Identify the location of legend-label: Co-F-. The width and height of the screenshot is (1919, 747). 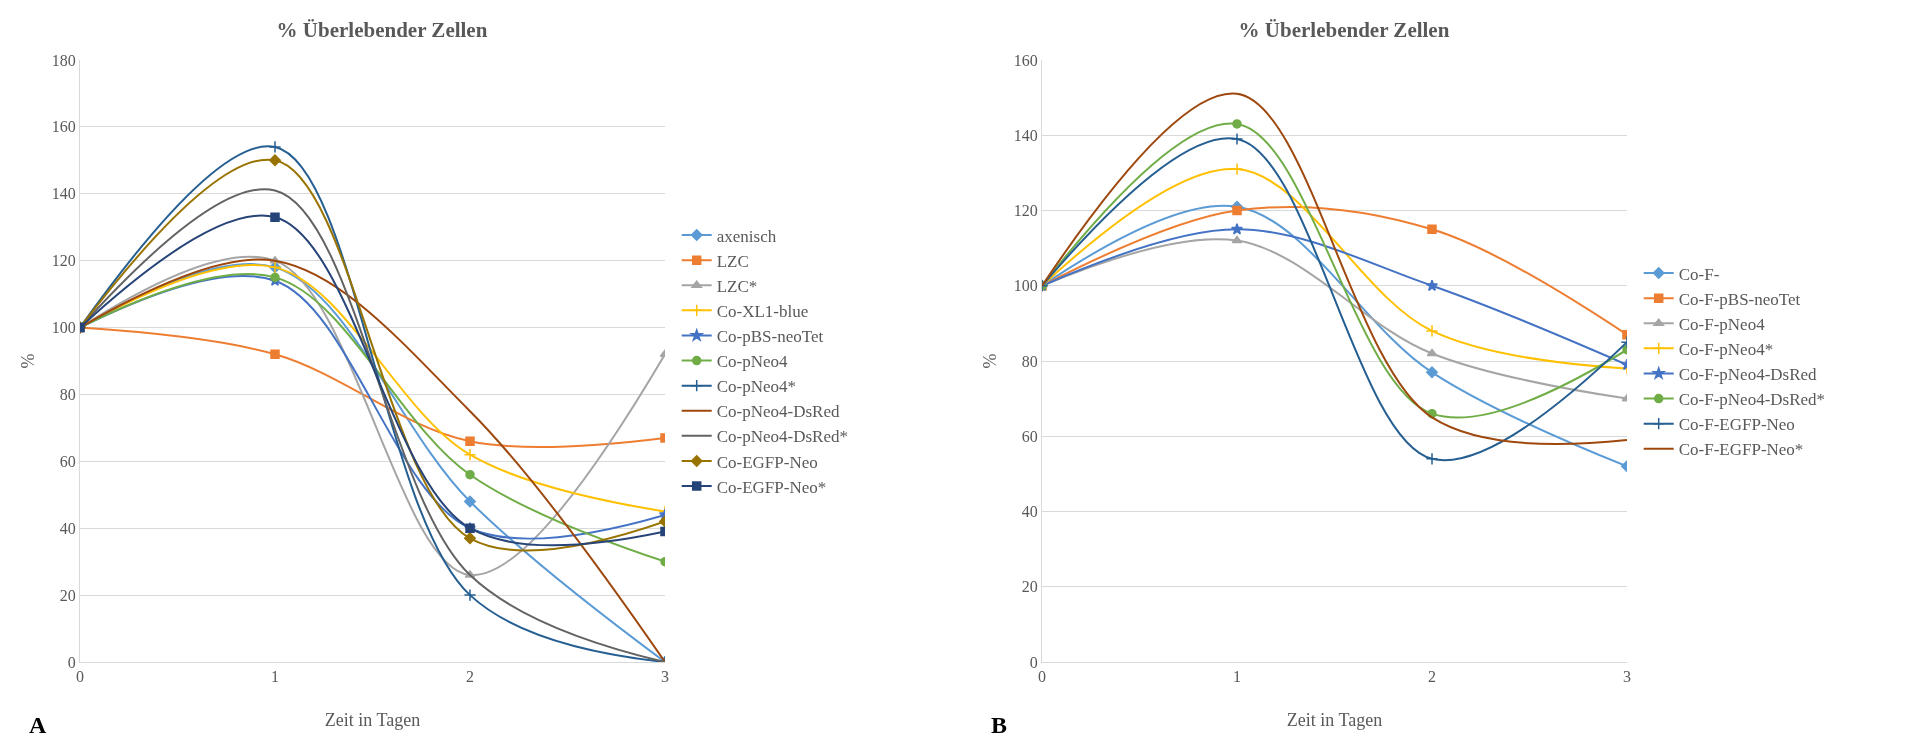
(1699, 274).